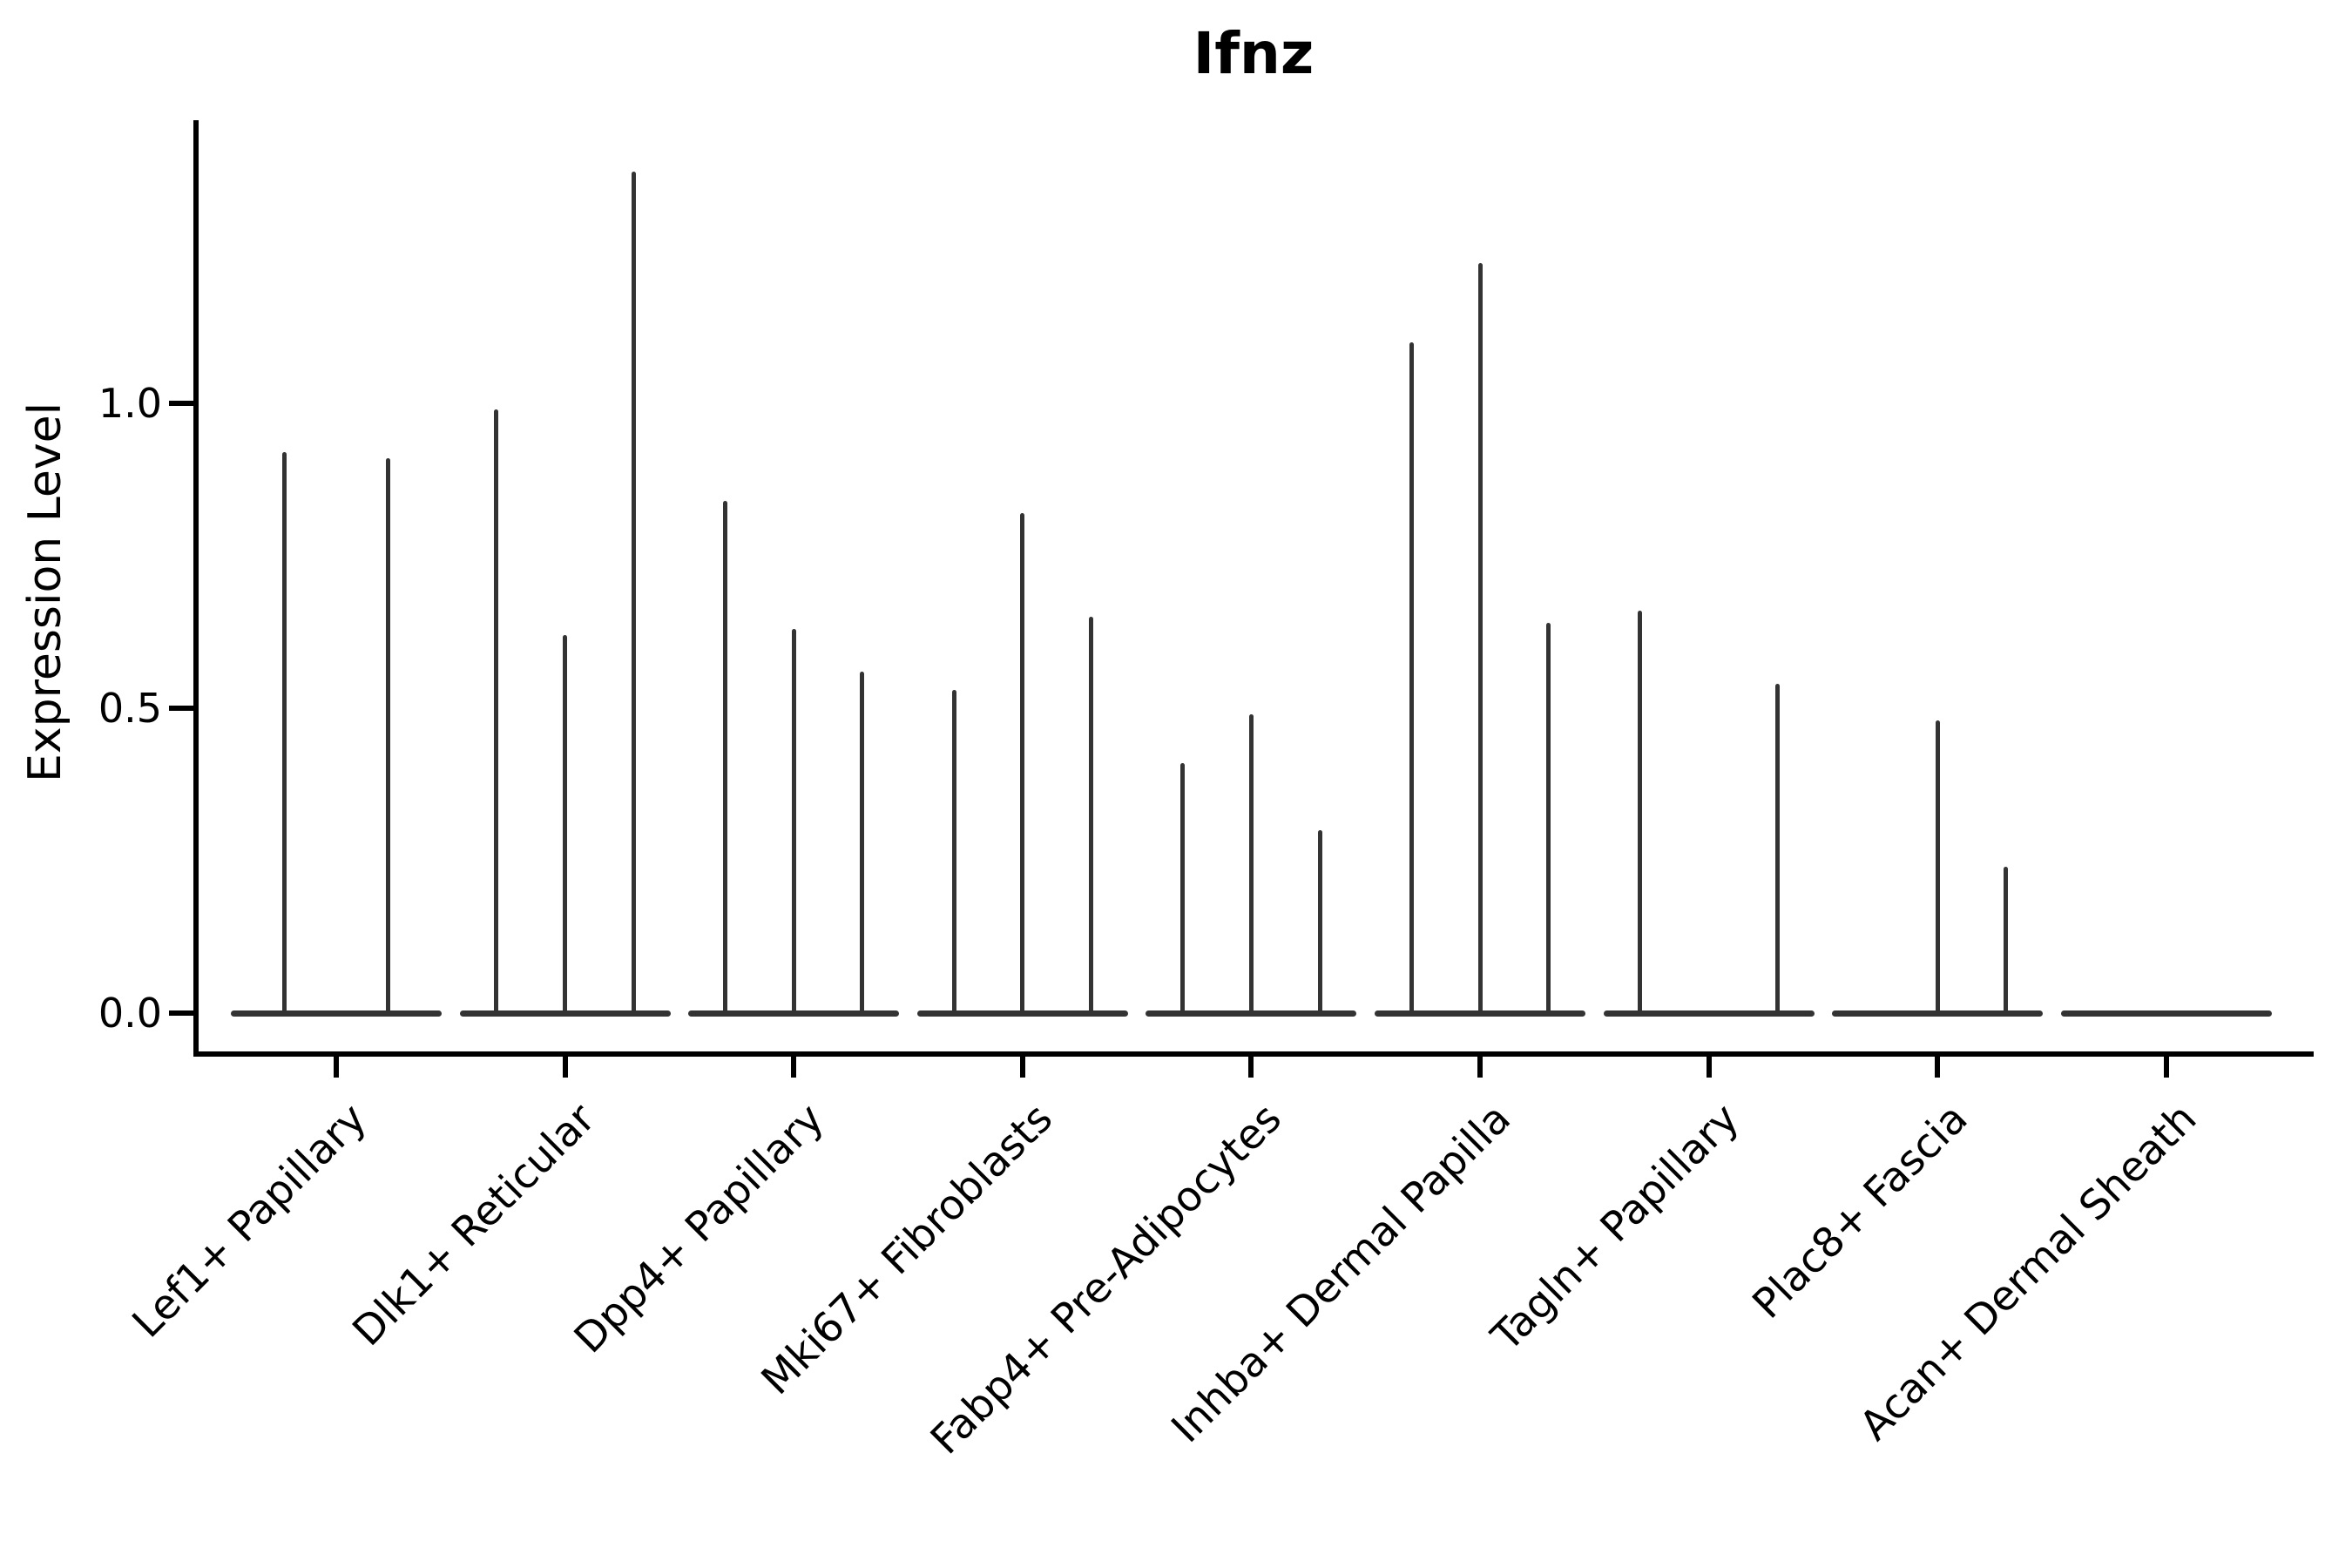 The image size is (2352, 1568). What do you see at coordinates (130, 1014) in the screenshot?
I see `y-tick-label: 0.0` at bounding box center [130, 1014].